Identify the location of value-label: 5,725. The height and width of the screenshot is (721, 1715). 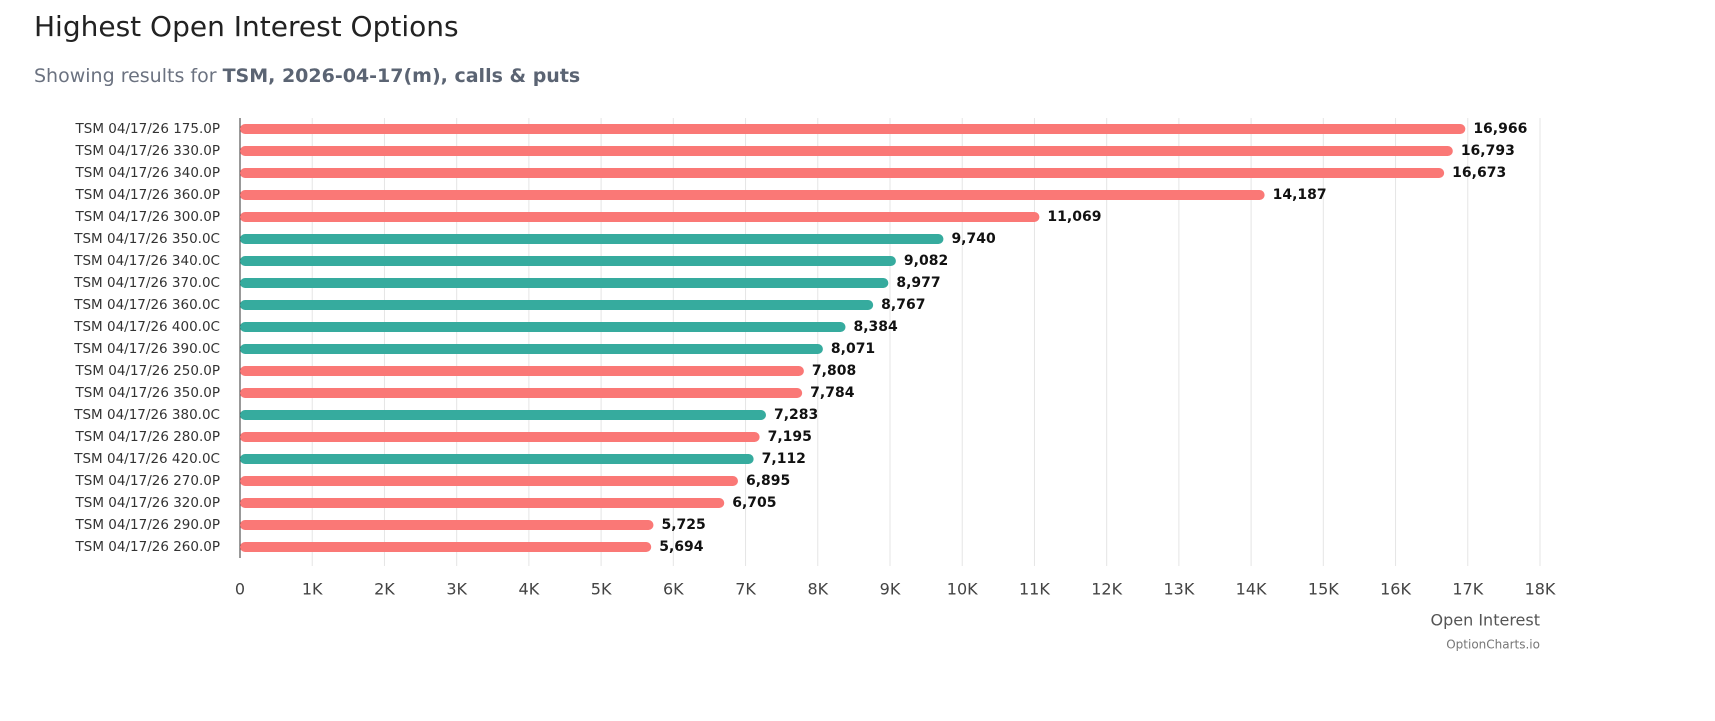
(683, 525).